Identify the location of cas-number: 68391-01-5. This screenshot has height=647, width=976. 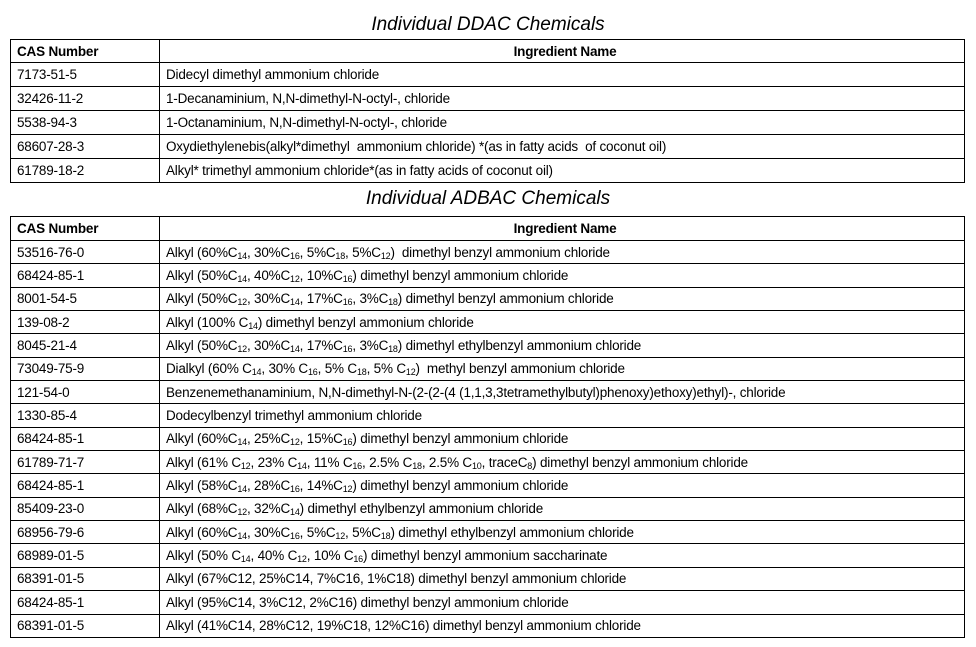
(85, 625).